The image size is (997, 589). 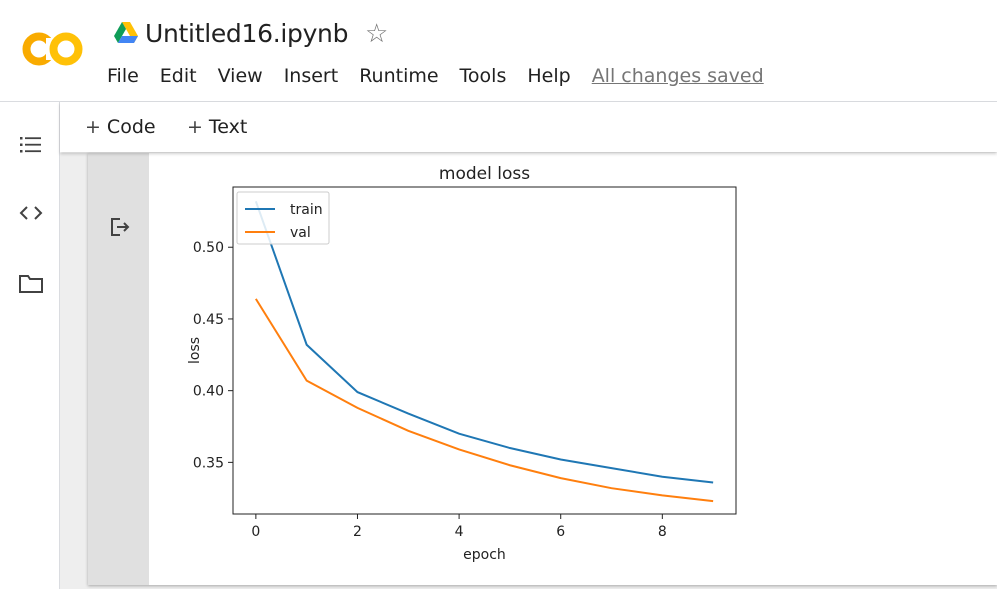 I want to click on menu-tools: Tools, so click(x=483, y=76).